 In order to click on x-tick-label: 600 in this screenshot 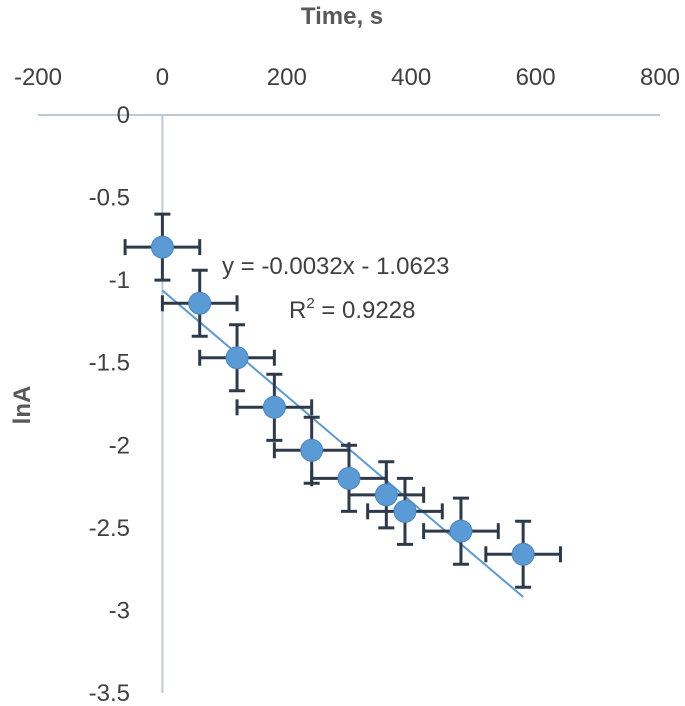, I will do `click(536, 77)`.